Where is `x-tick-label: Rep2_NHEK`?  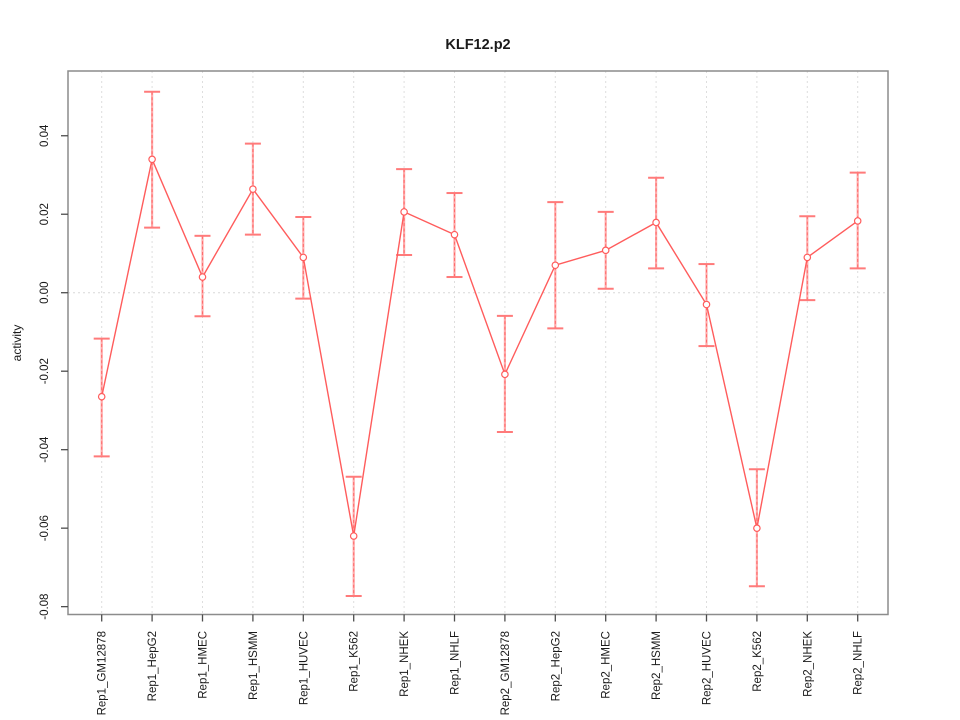
x-tick-label: Rep2_NHEK is located at coordinates (808, 664).